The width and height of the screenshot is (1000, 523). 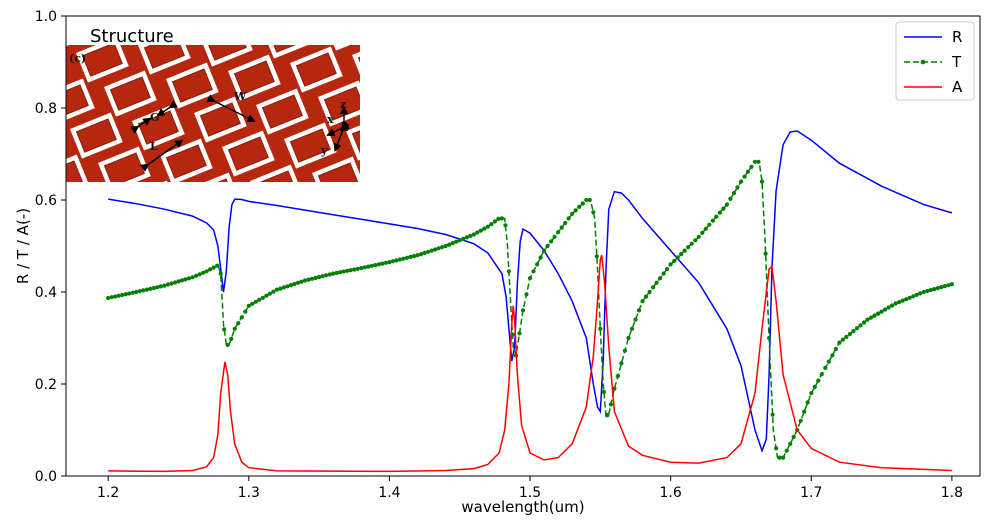 What do you see at coordinates (530, 488) in the screenshot?
I see `x-axis: 1.2 1.3 1.4 1.5 1.6 1.7 1.8` at bounding box center [530, 488].